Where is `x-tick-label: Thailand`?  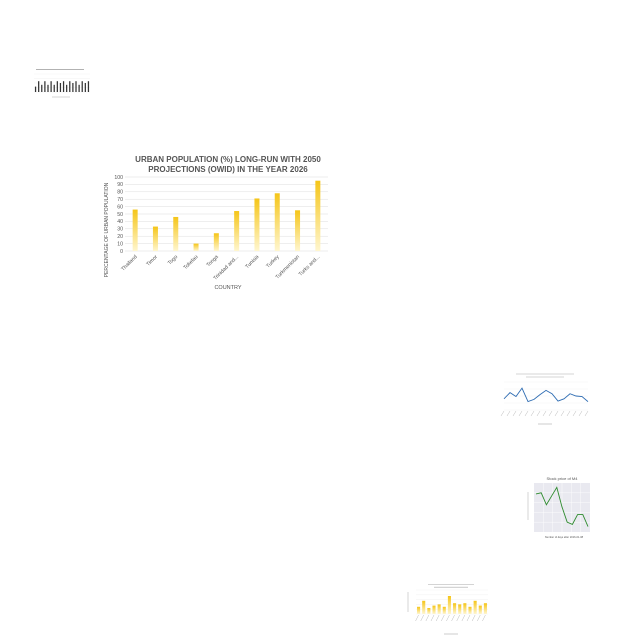 x-tick-label: Thailand is located at coordinates (129, 263).